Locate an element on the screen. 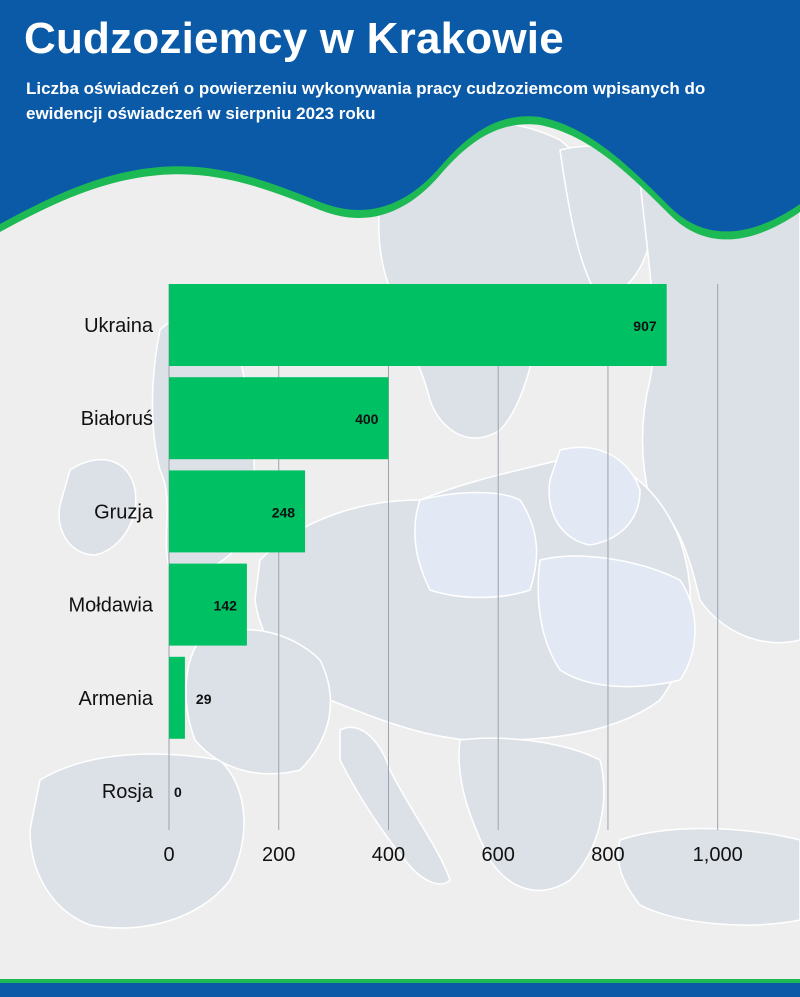 The height and width of the screenshot is (997, 800). map-poland is located at coordinates (476, 545).